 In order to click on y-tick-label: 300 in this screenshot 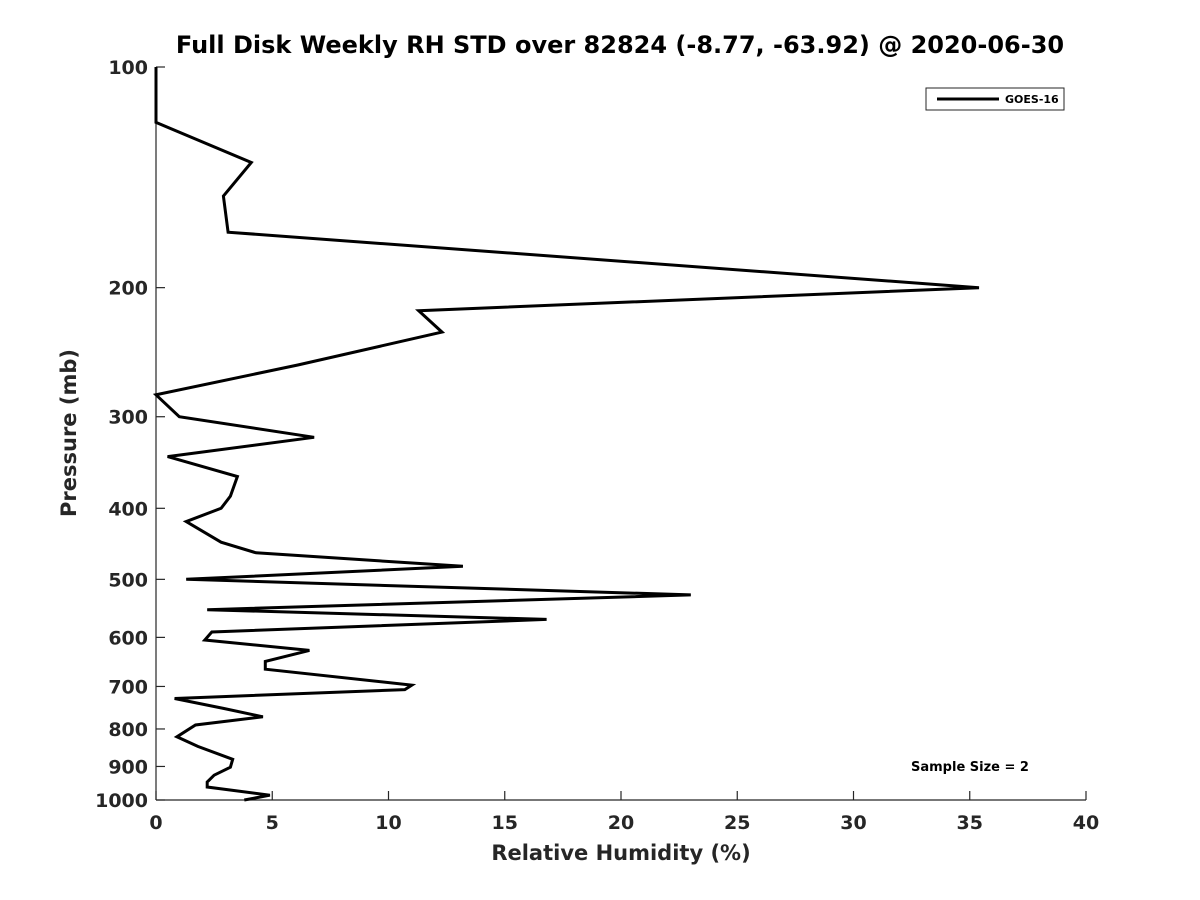, I will do `click(128, 418)`.